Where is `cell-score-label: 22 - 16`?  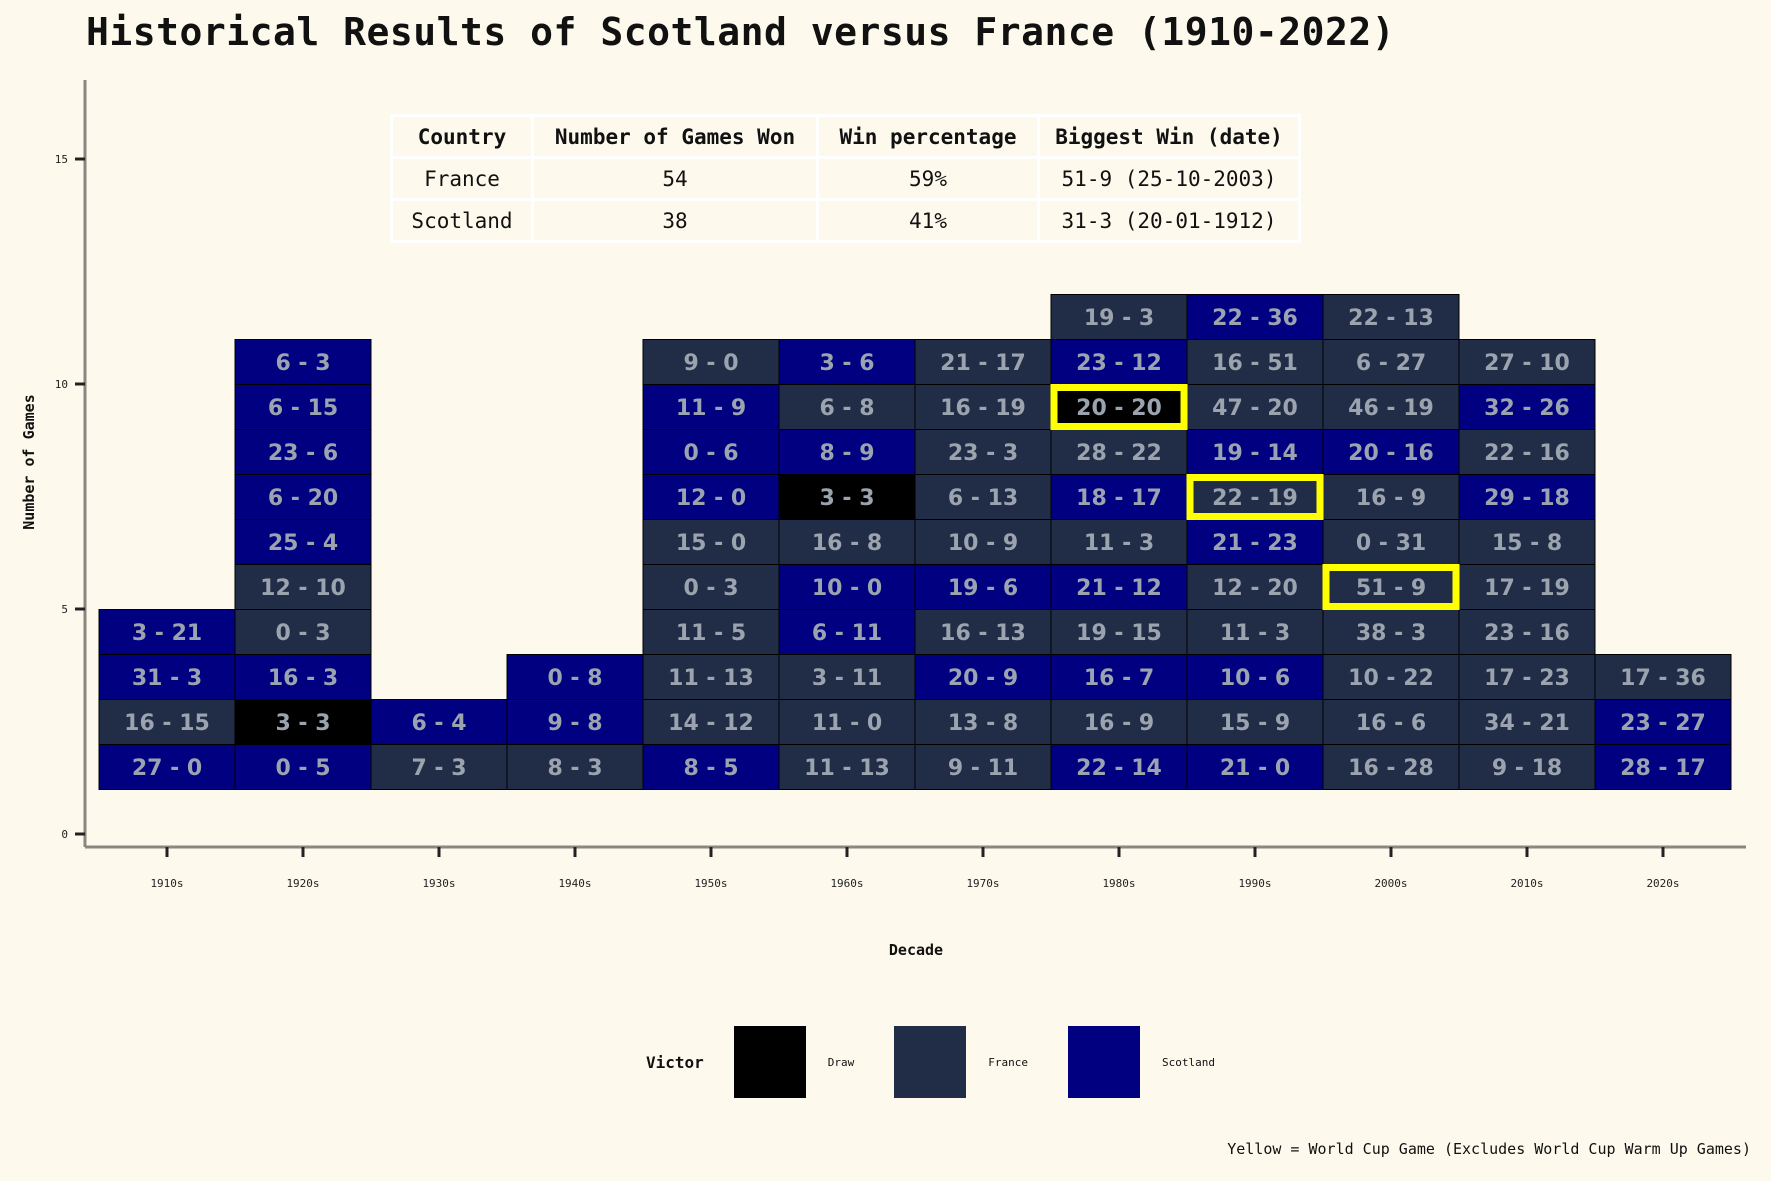 cell-score-label: 22 - 16 is located at coordinates (1527, 453).